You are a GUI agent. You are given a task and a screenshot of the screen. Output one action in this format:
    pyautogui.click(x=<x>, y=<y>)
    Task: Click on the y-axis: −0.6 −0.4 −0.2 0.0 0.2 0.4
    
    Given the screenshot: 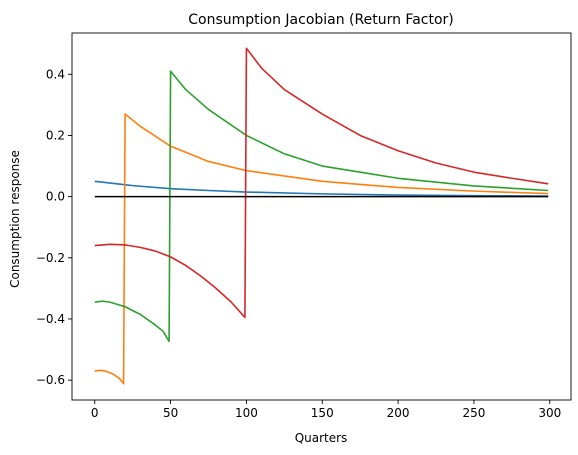 What is the action you would take?
    pyautogui.click(x=54, y=227)
    